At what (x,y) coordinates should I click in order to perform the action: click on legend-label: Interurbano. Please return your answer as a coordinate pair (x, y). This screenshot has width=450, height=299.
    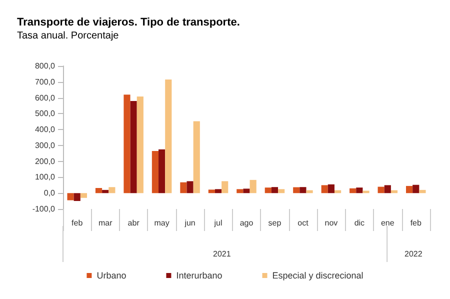
    Looking at the image, I should click on (199, 275).